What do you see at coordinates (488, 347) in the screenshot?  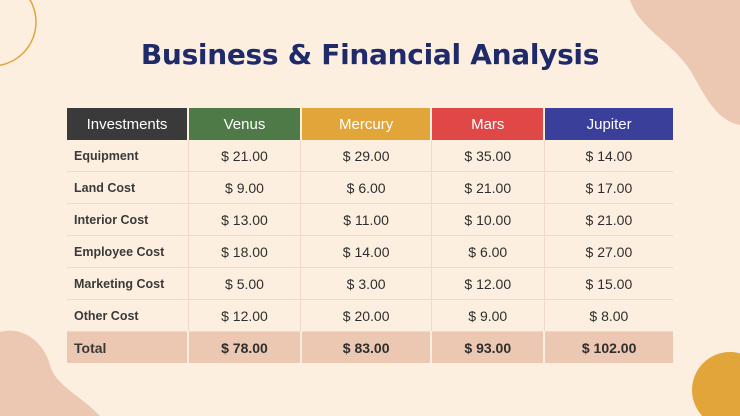 I see `total-value: $ 93.00` at bounding box center [488, 347].